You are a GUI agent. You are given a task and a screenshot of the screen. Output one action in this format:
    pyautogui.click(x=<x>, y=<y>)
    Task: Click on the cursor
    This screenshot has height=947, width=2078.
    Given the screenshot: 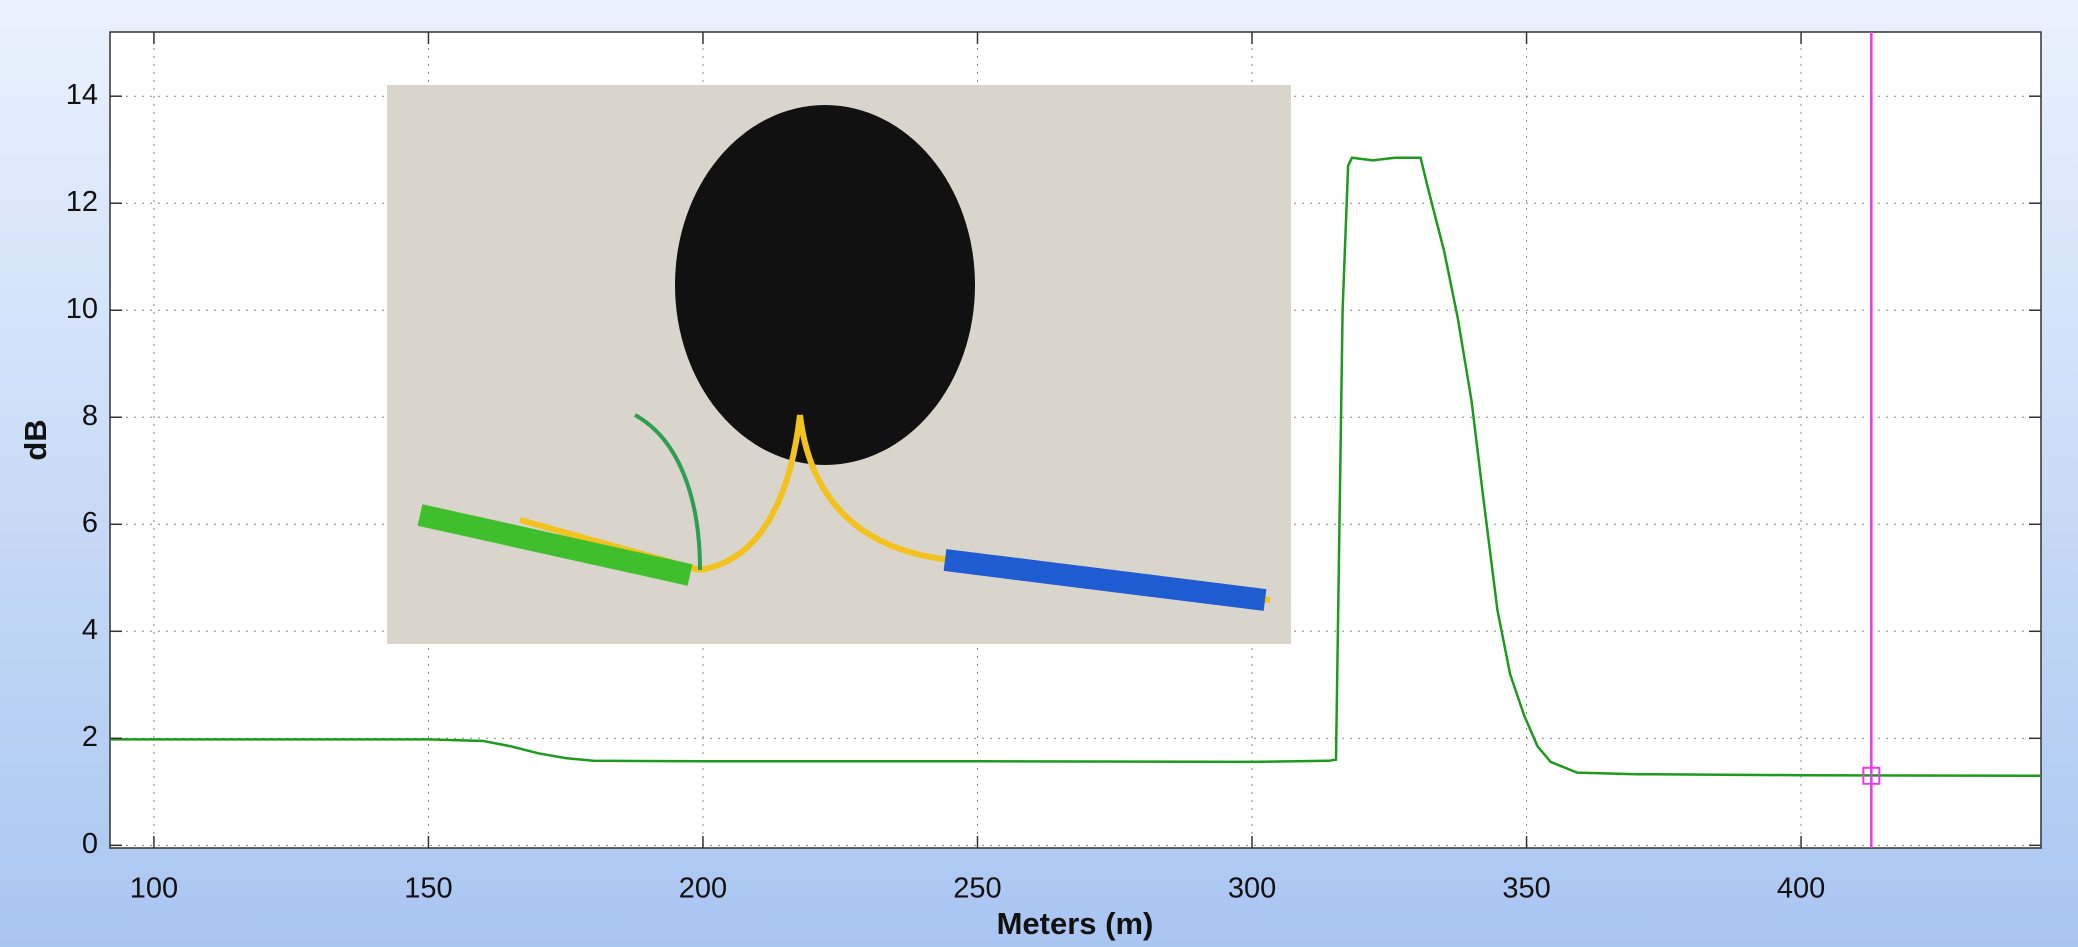 What is the action you would take?
    pyautogui.click(x=1871, y=440)
    